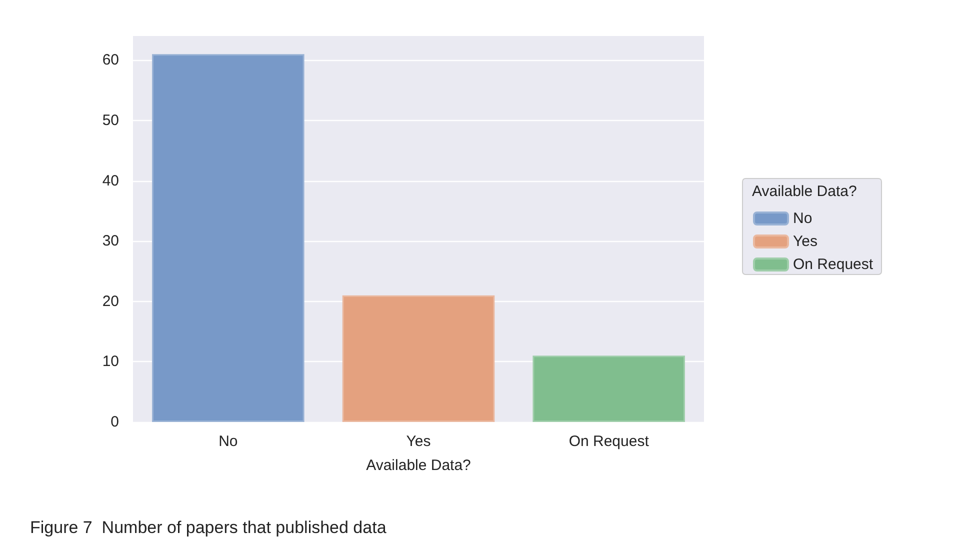  Describe the element at coordinates (208, 527) in the screenshot. I see `caption: Figure 7 Number of papers that published data` at that location.